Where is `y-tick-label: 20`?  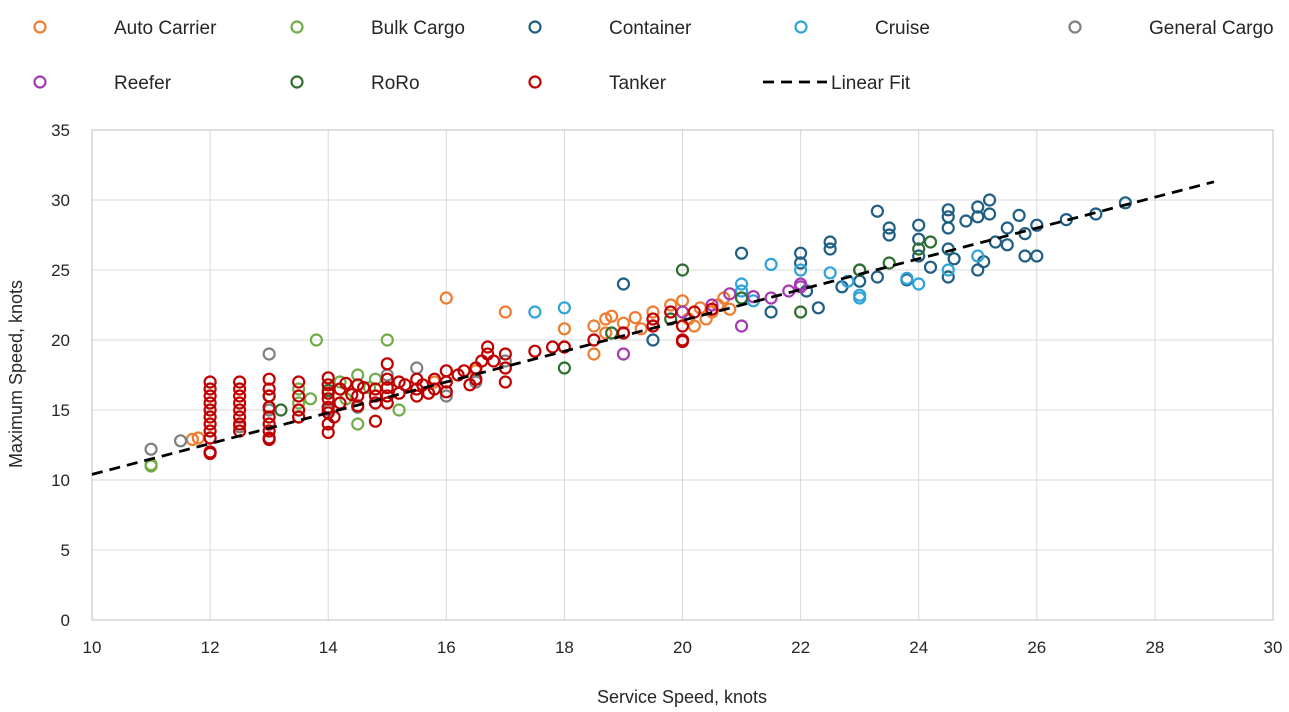
y-tick-label: 20 is located at coordinates (60, 340).